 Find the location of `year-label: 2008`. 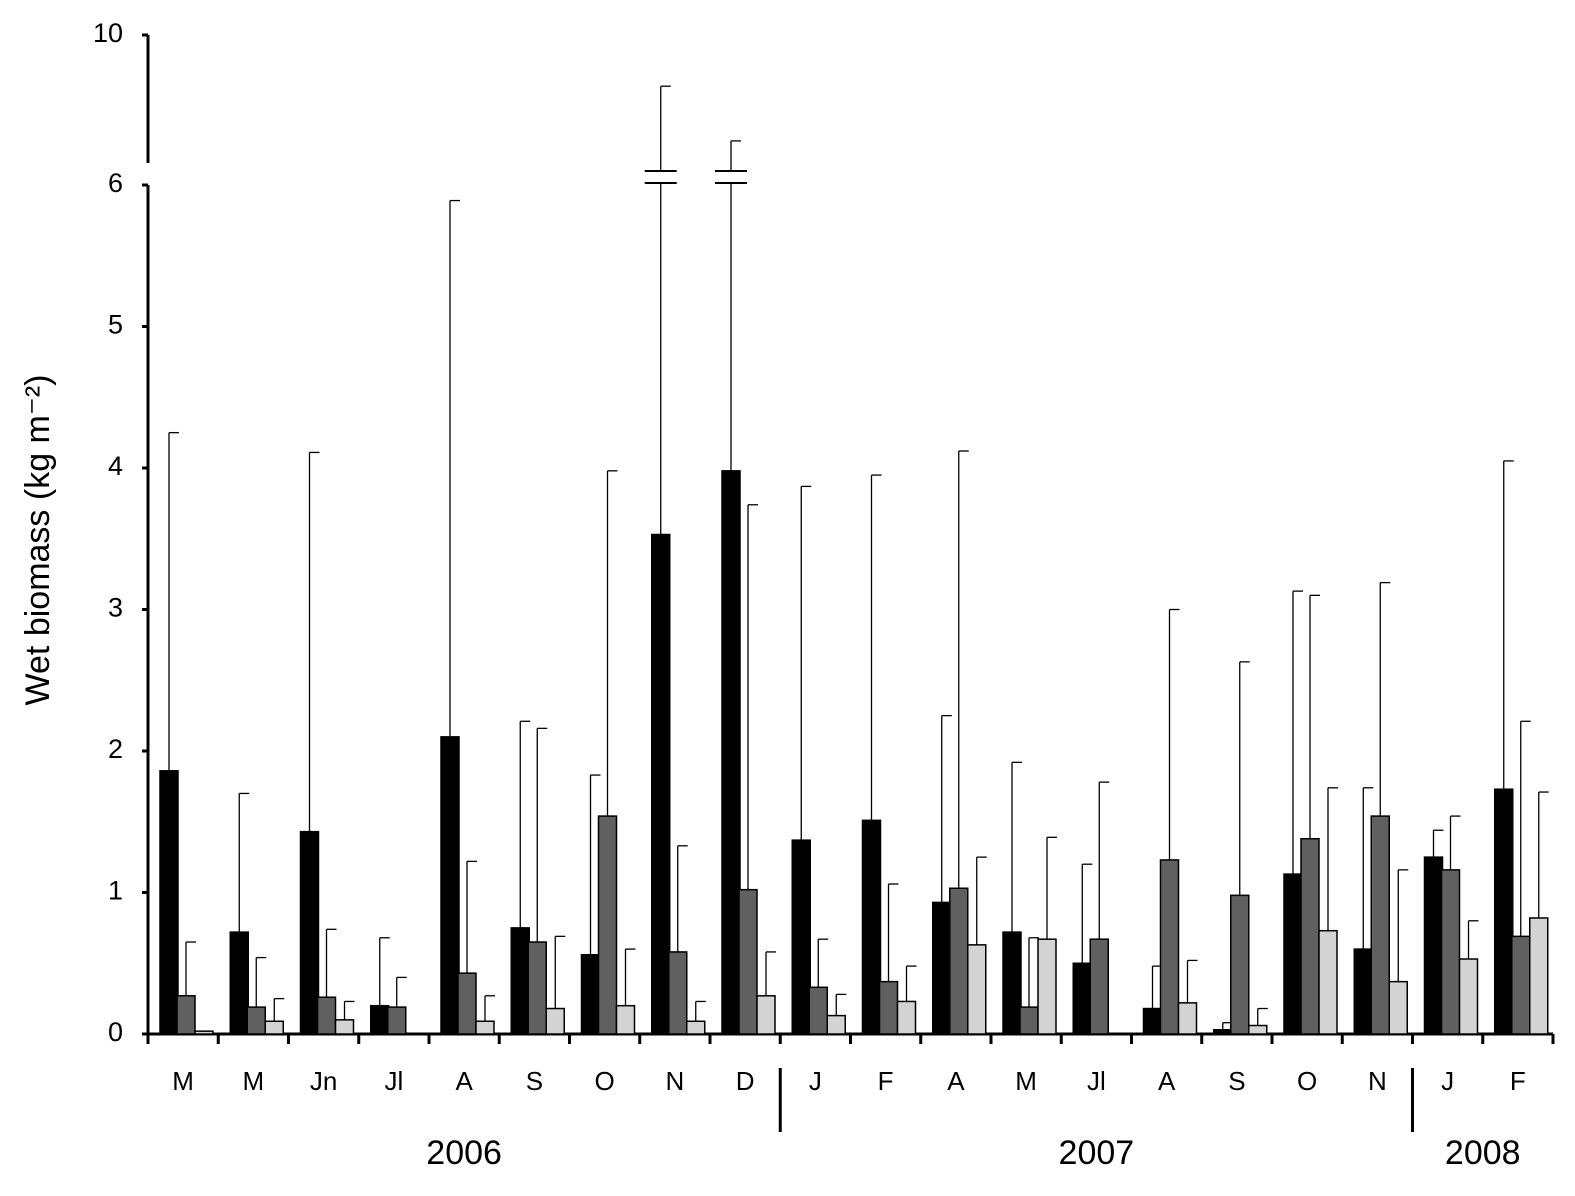

year-label: 2008 is located at coordinates (1483, 1153).